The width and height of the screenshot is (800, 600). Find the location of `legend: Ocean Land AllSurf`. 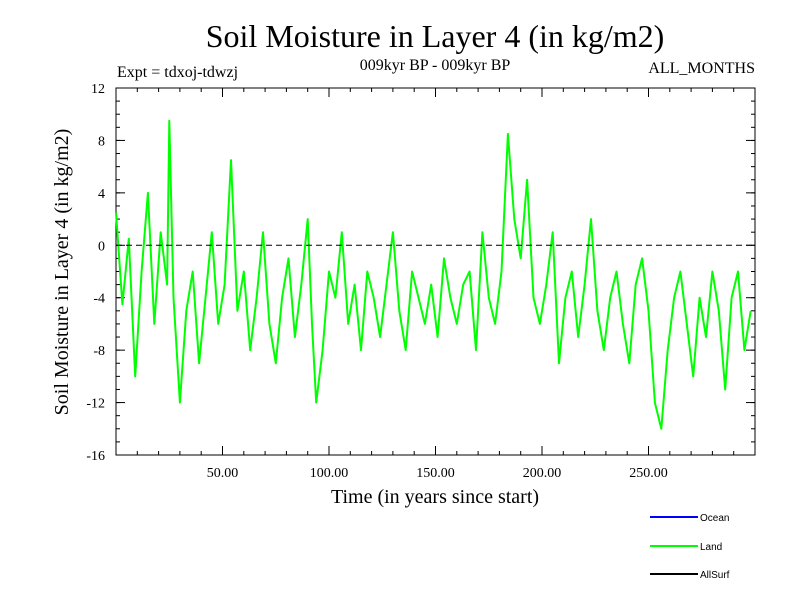

legend: Ocean Land AllSurf is located at coordinates (690, 547).